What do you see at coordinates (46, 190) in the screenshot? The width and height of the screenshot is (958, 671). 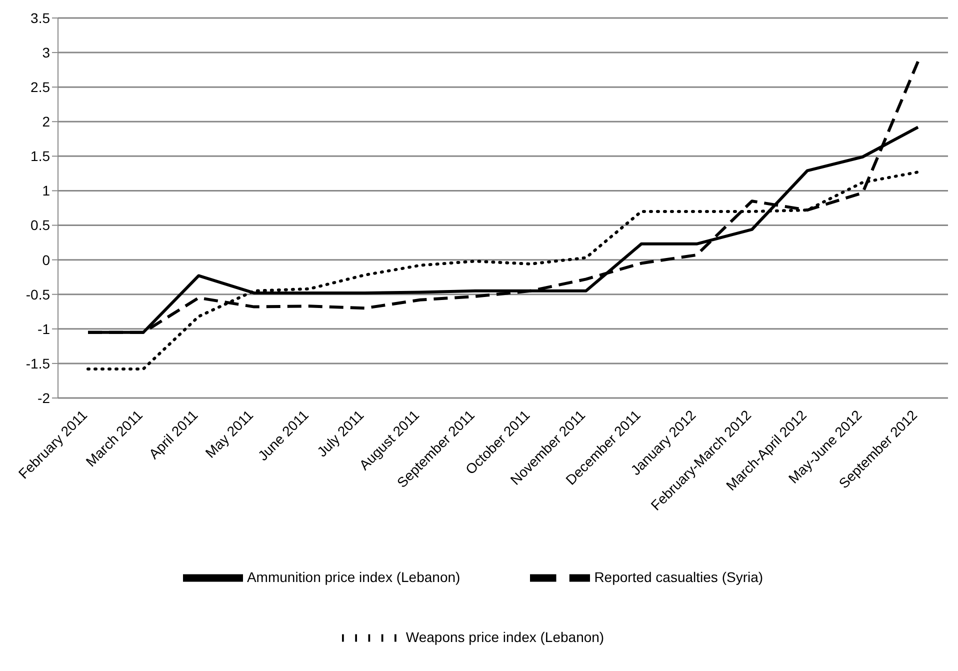 I see `y-tick-label: 1` at bounding box center [46, 190].